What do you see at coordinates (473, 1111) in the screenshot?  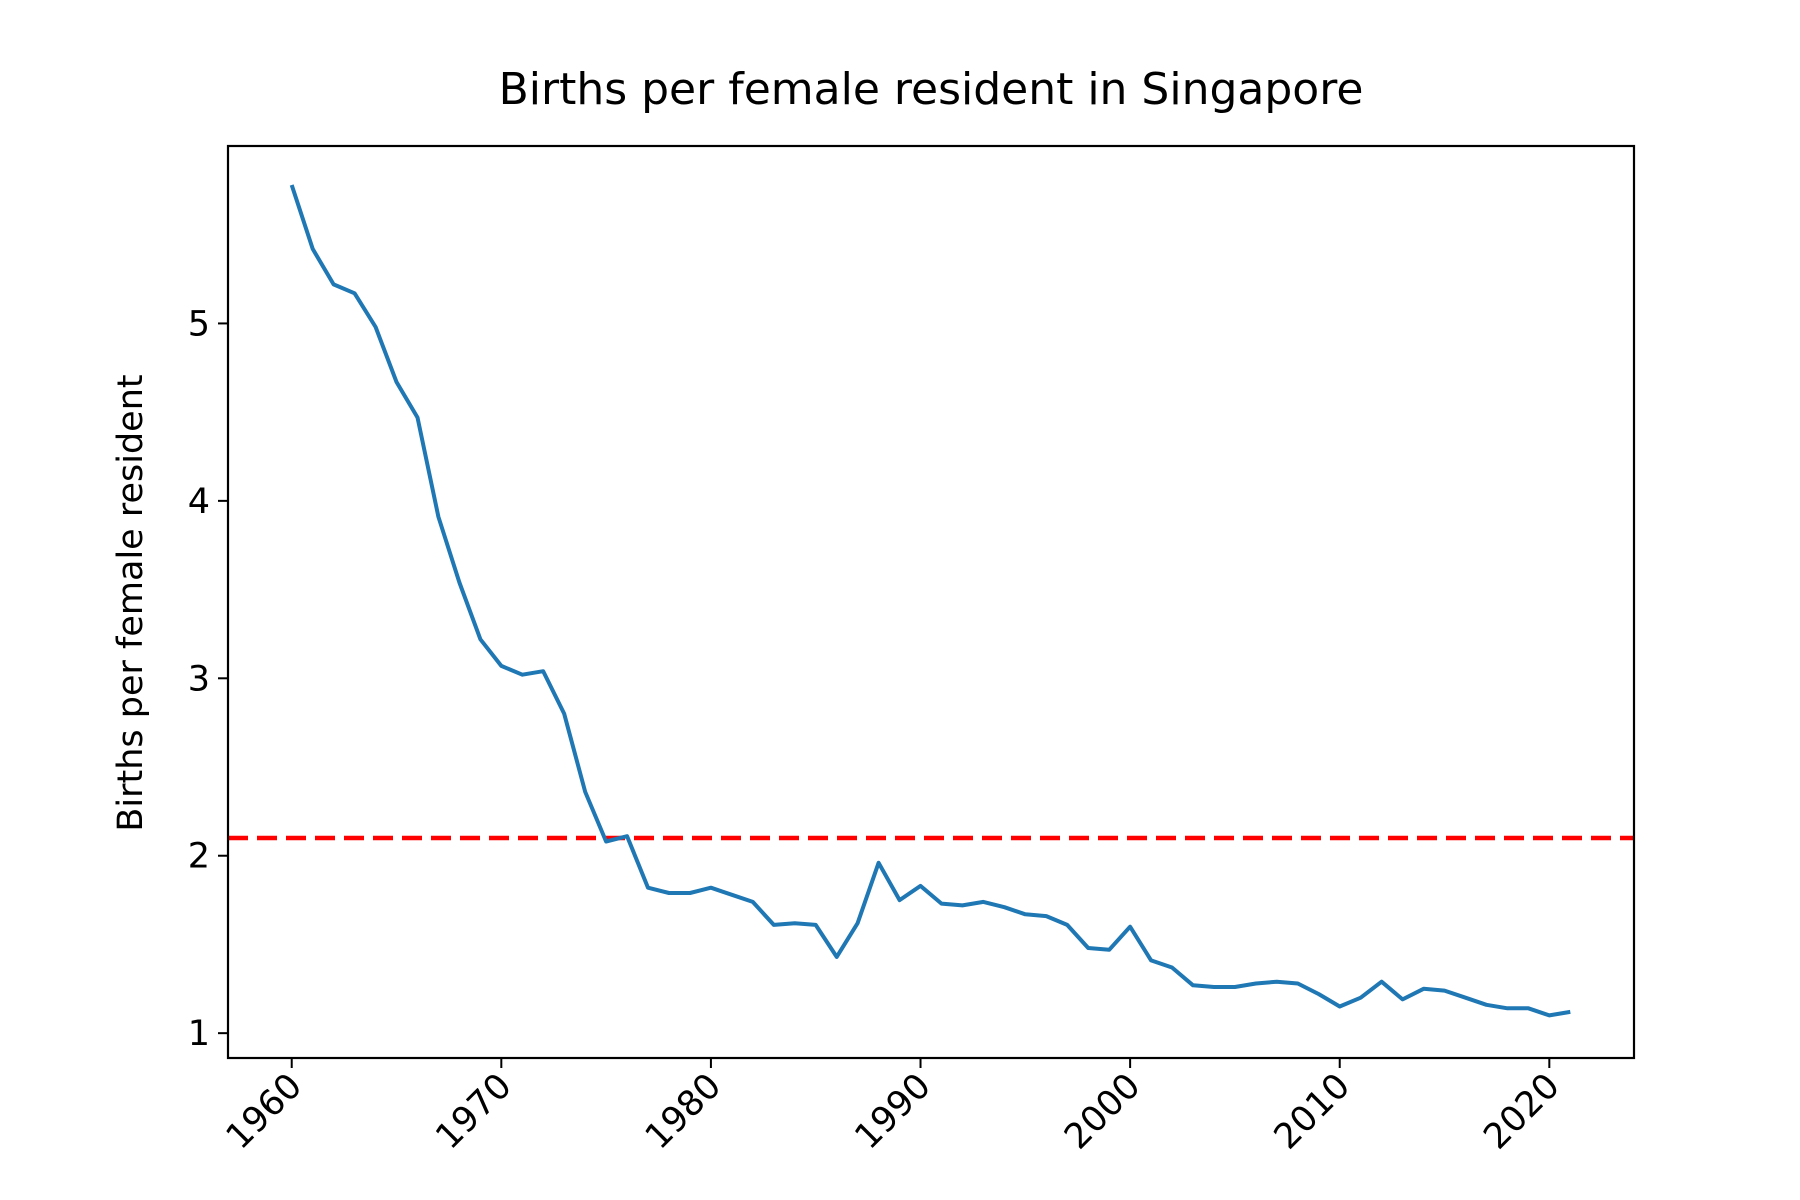 I see `x-tick-label-1970: 1970` at bounding box center [473, 1111].